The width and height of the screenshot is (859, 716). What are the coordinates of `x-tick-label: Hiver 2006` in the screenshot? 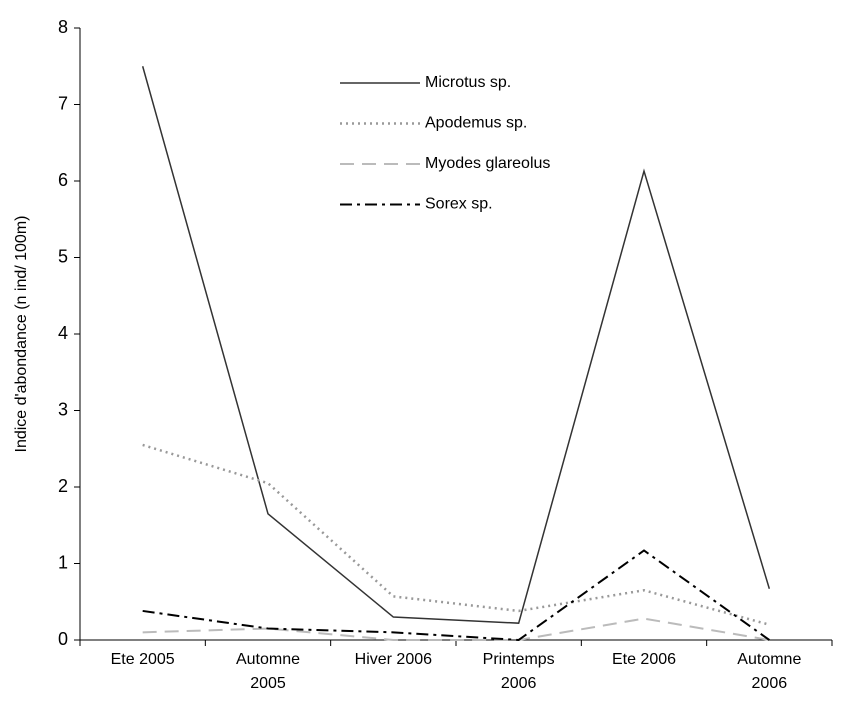 It's located at (393, 659).